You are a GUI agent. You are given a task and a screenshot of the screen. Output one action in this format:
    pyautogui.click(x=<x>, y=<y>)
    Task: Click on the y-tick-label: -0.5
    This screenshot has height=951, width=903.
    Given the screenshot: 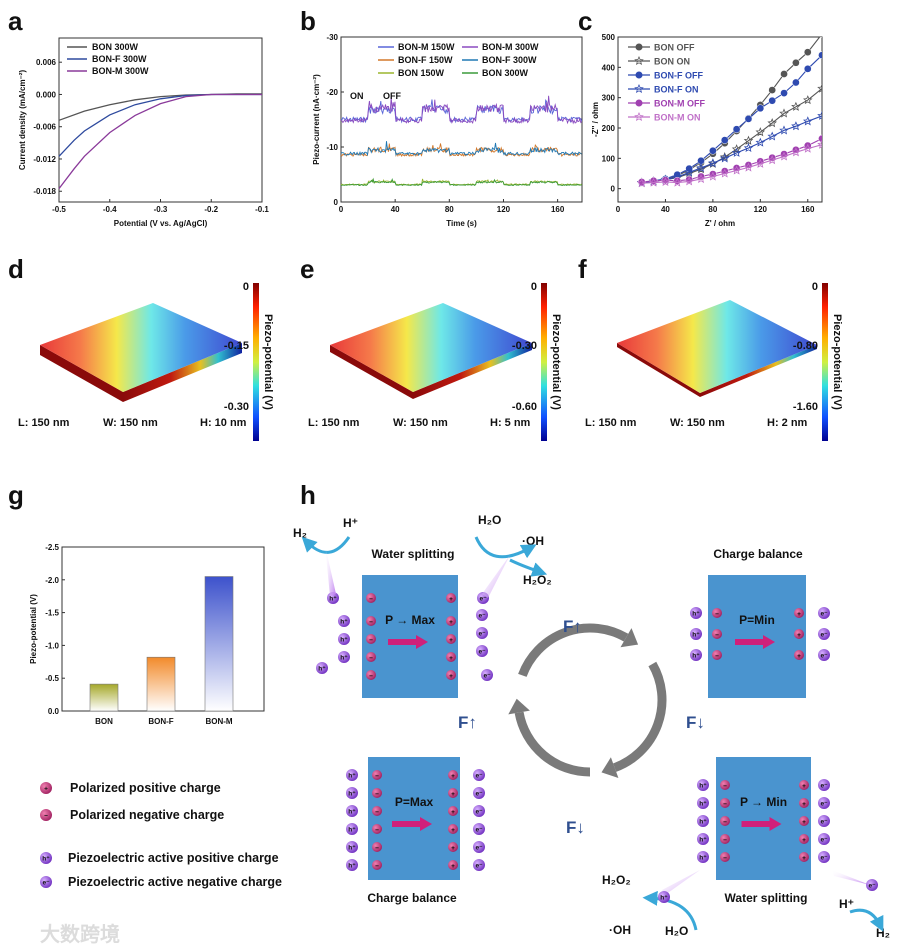 What is the action you would take?
    pyautogui.click(x=52, y=678)
    